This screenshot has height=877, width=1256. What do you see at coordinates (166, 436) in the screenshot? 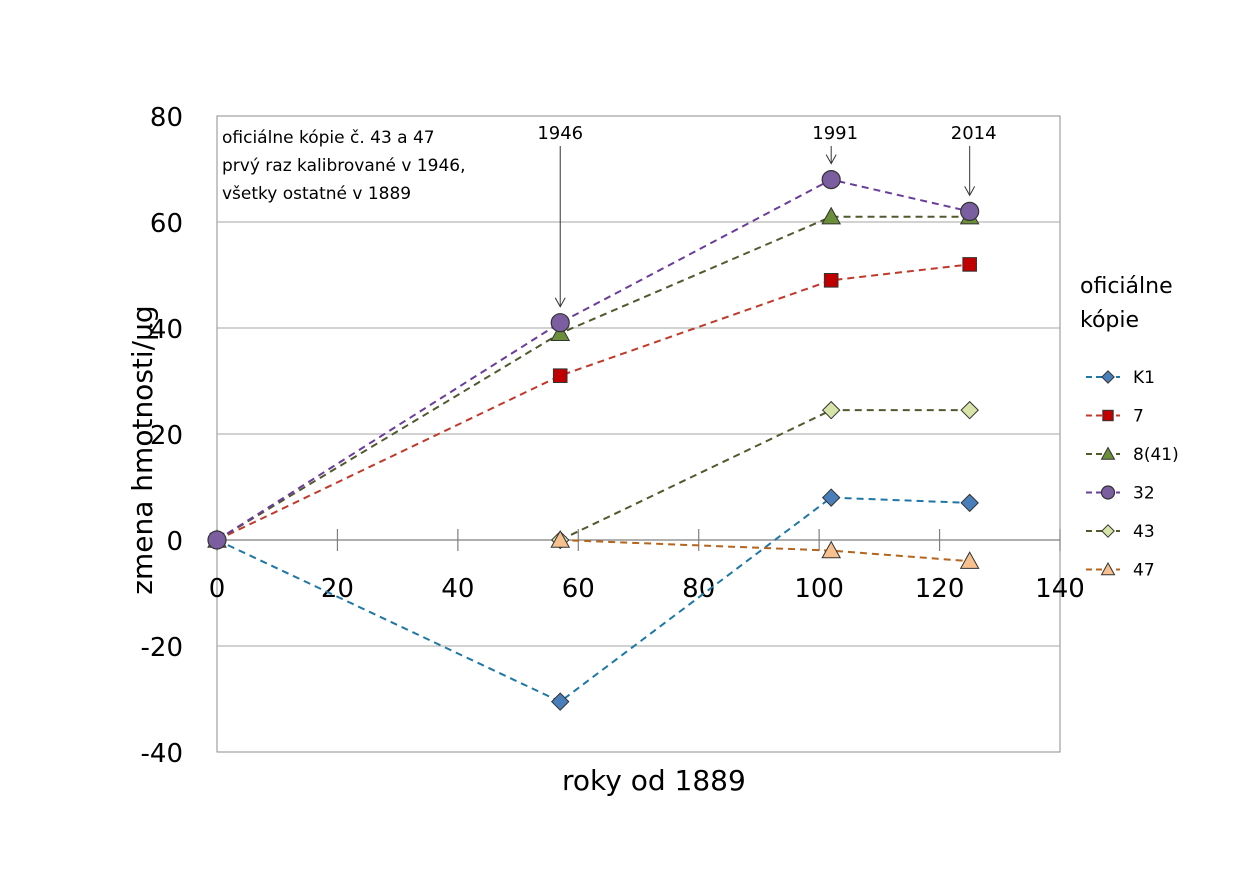
I see `y-tick-label-20: 20` at bounding box center [166, 436].